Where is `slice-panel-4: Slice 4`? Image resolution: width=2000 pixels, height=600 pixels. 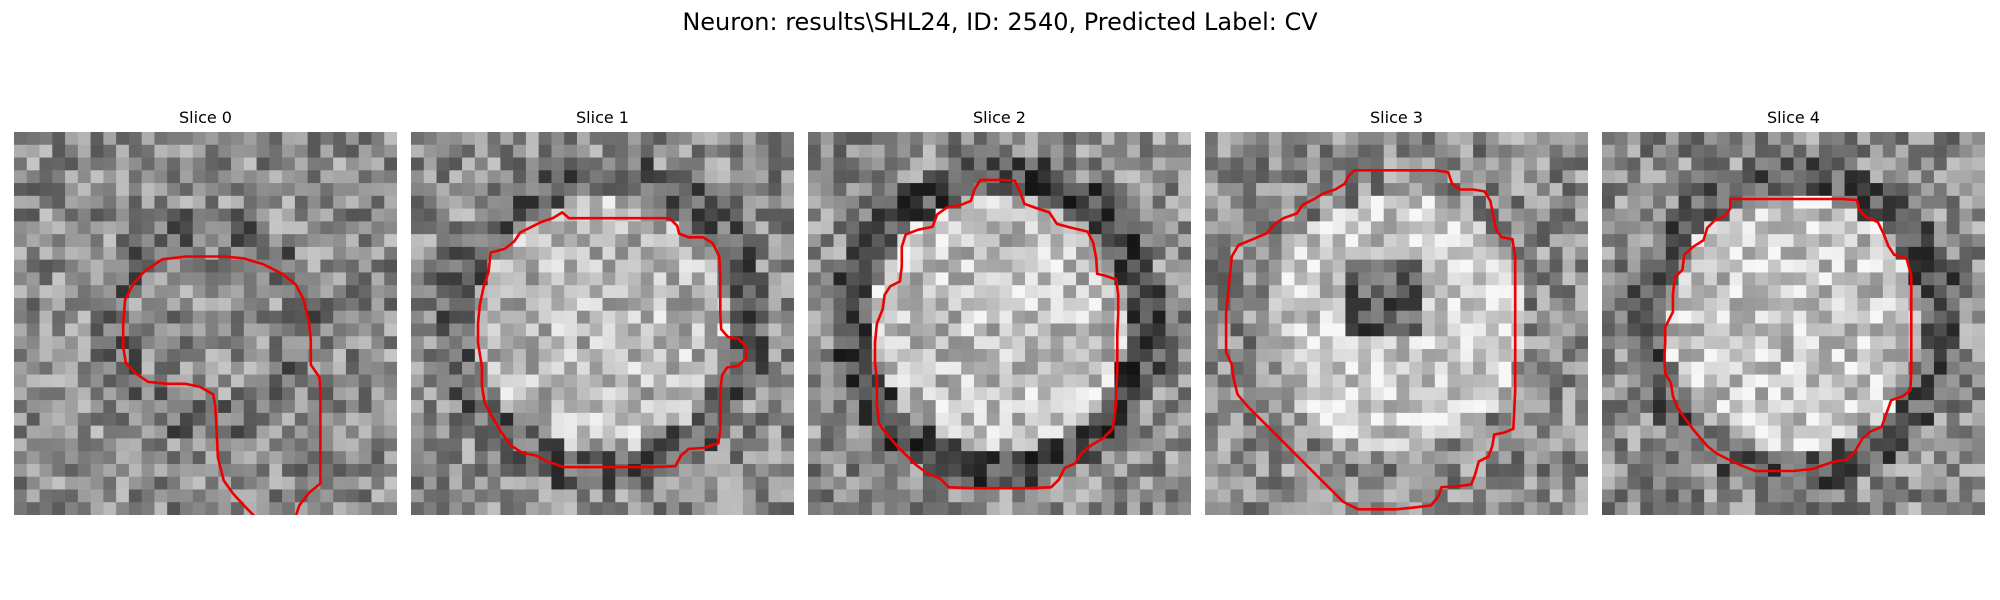
slice-panel-4: Slice 4 is located at coordinates (1793, 311).